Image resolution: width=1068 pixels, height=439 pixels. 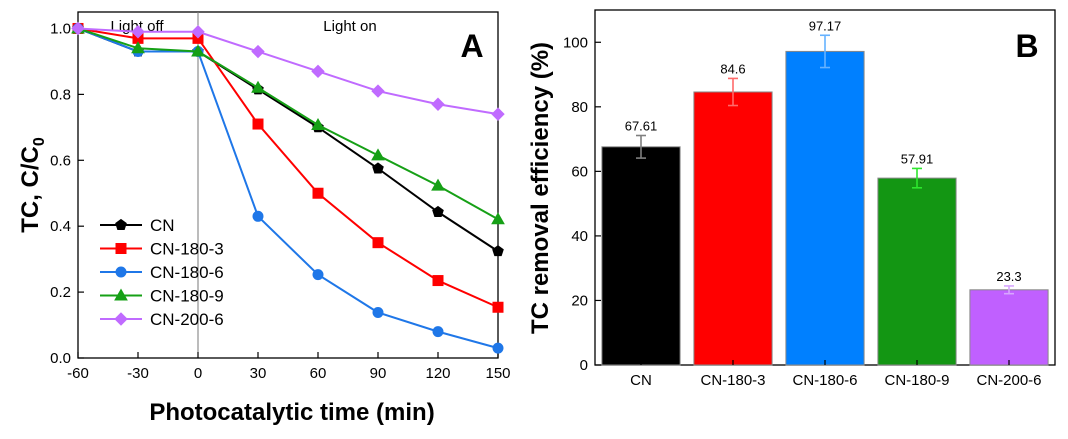 I want to click on bar-group-cn-180-9: 57.91 CN-180-9, so click(x=917, y=270).